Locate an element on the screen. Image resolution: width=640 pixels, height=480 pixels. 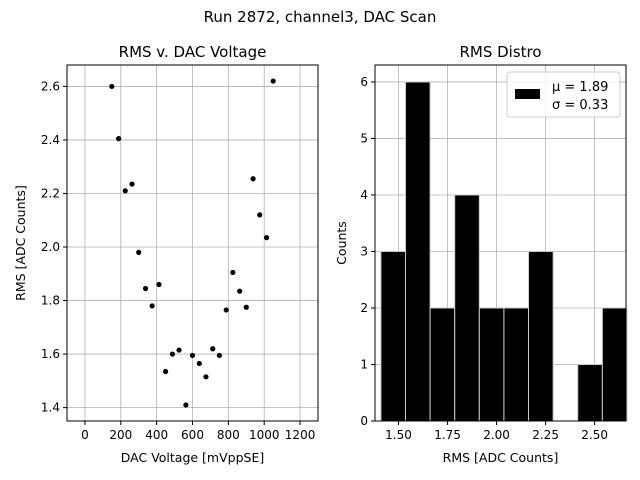
histogram-ytick-label: 5 is located at coordinates (364, 138).